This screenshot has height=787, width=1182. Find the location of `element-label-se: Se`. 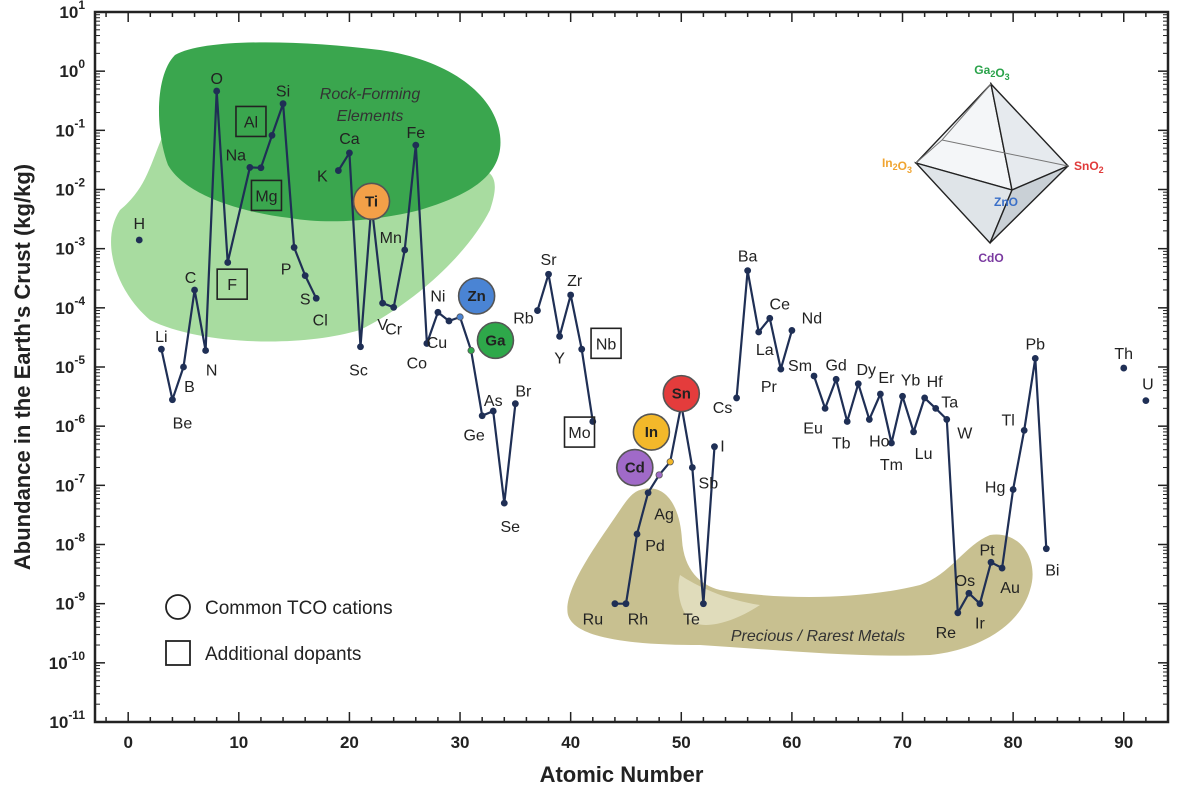

element-label-se: Se is located at coordinates (510, 527).